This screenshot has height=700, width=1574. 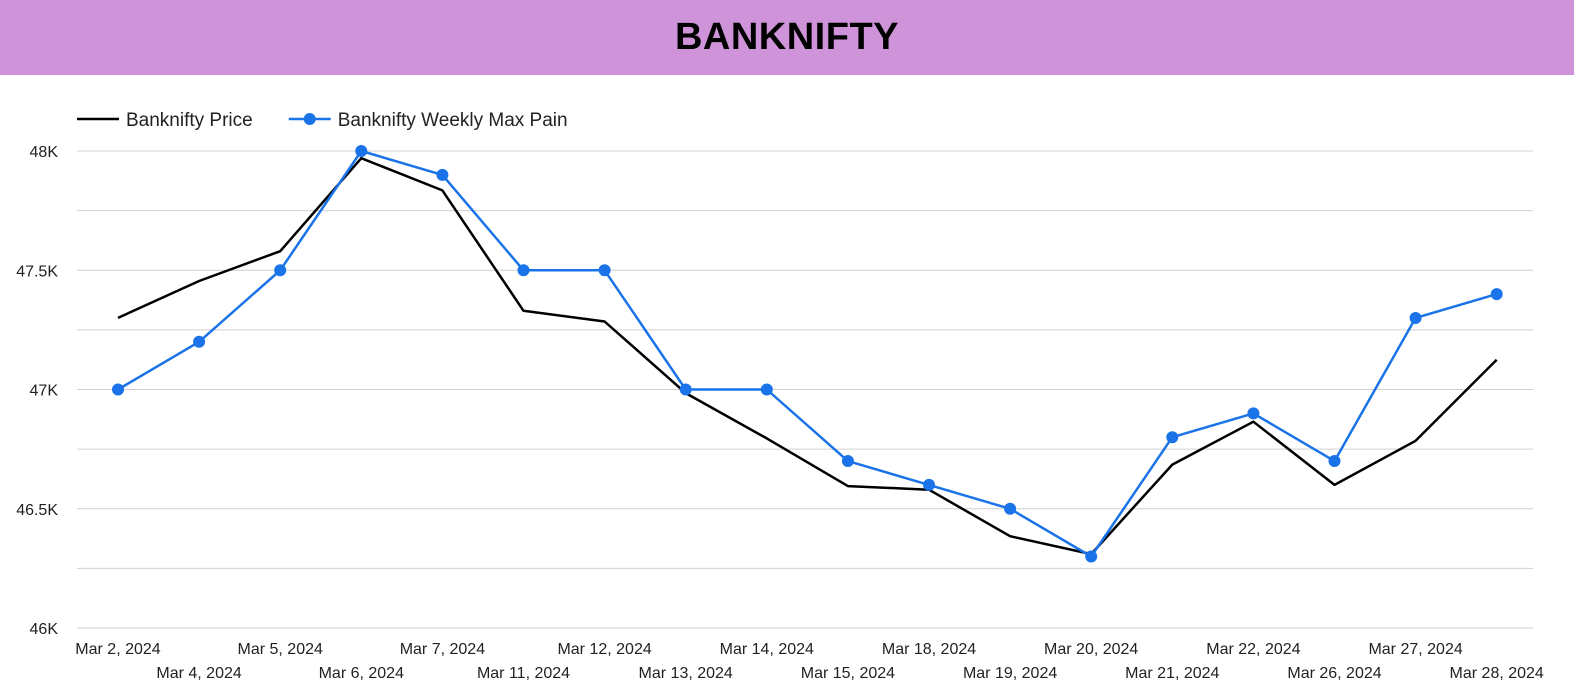 What do you see at coordinates (442, 649) in the screenshot?
I see `x-tick-label: Mar 7, 2024` at bounding box center [442, 649].